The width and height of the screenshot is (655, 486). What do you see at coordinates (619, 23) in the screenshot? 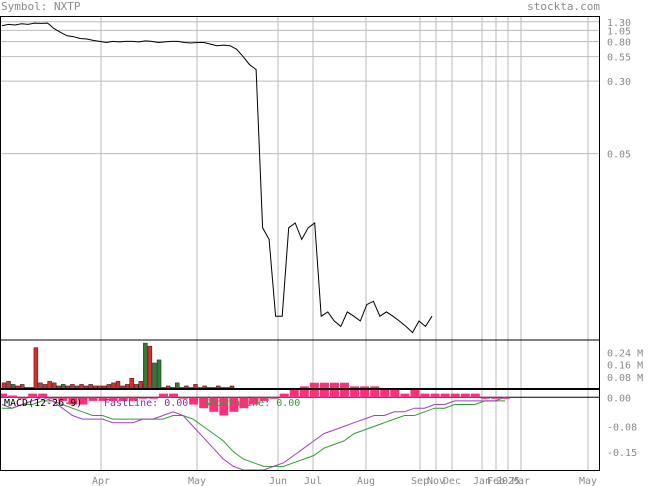
I see `price-tick-label: 1.30` at bounding box center [619, 23].